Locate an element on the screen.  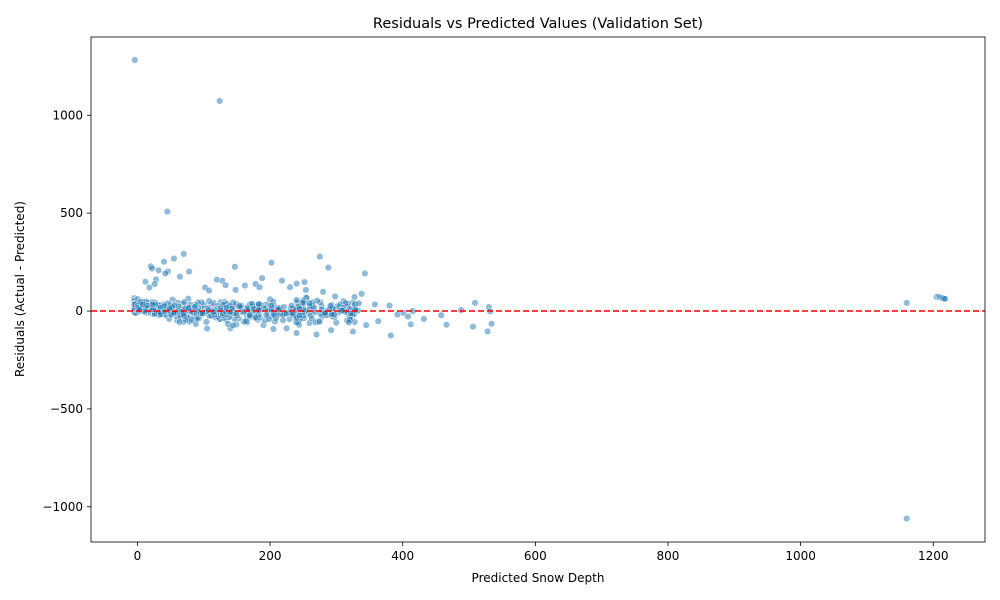
y-tick-label: 0 is located at coordinates (79, 311).